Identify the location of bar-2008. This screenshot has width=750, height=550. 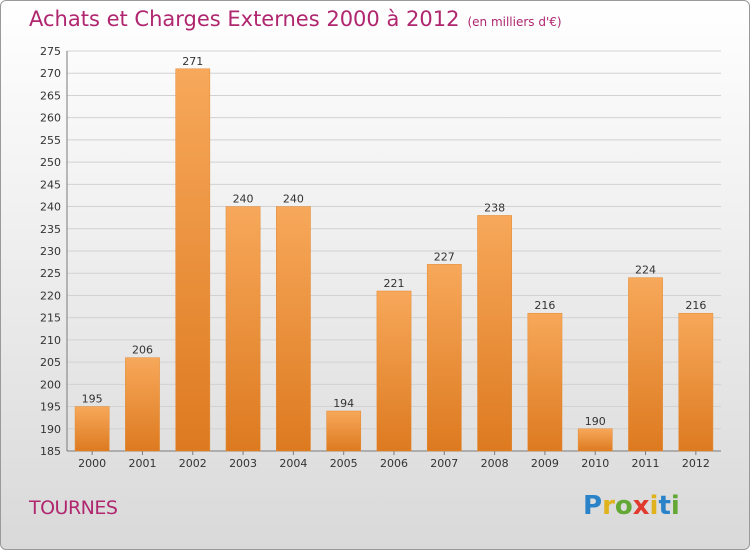
(494, 333).